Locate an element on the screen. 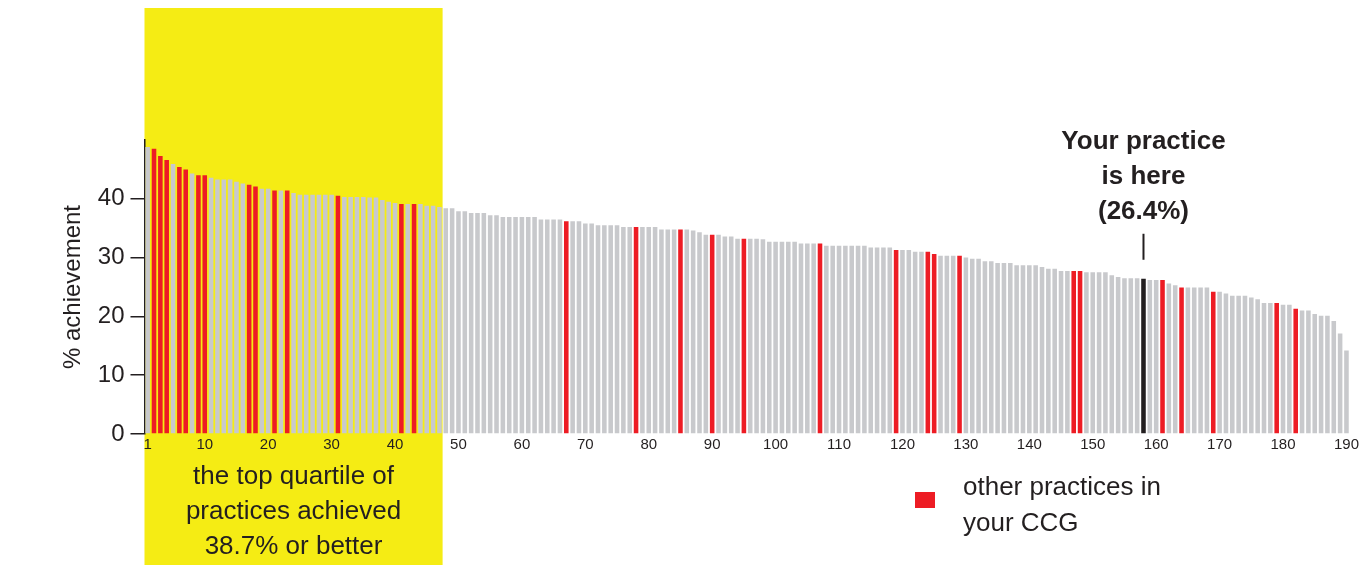 This screenshot has width=1361, height=568. x-tick-label: 80 is located at coordinates (649, 444).